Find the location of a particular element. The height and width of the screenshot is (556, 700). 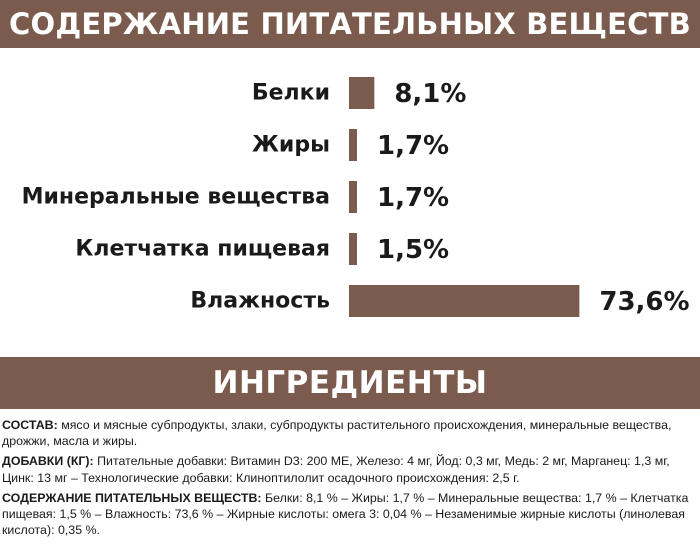

category-label-row-4: Влажность is located at coordinates (260, 301).